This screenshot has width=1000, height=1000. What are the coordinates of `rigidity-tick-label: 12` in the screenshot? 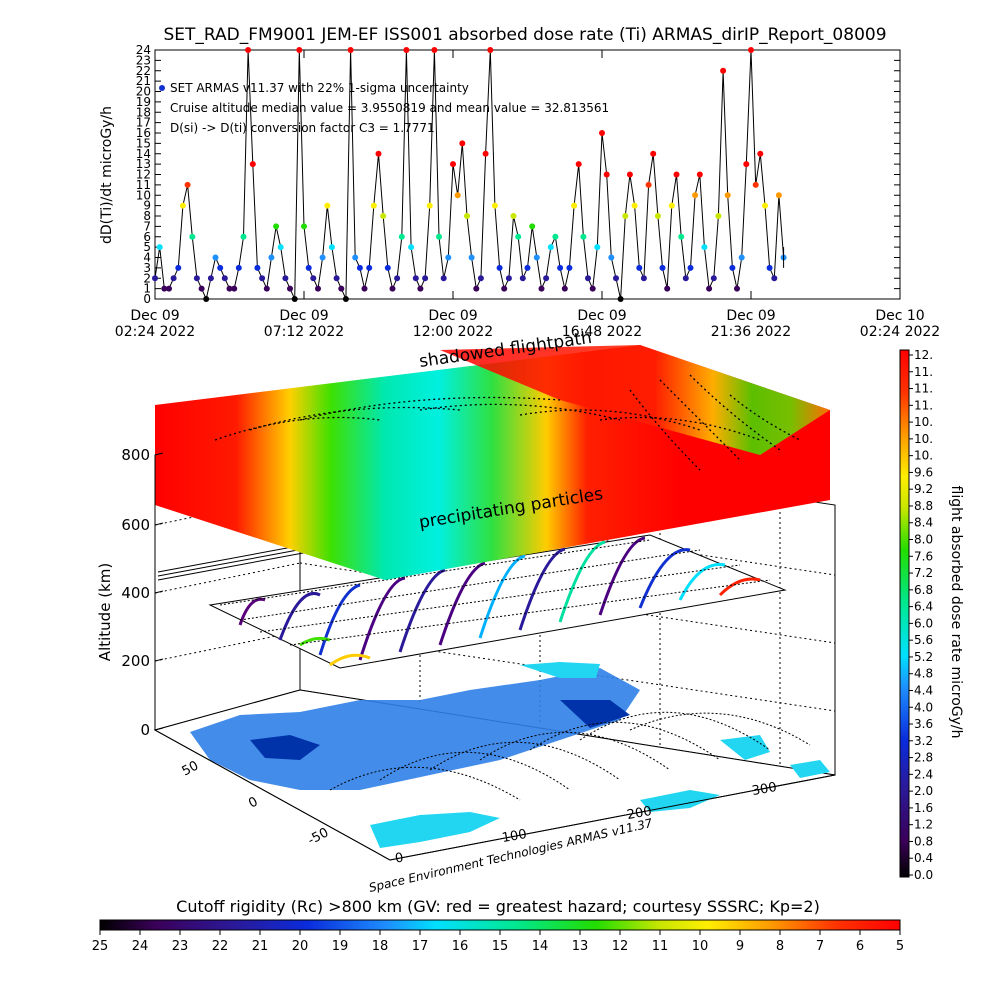 It's located at (620, 946).